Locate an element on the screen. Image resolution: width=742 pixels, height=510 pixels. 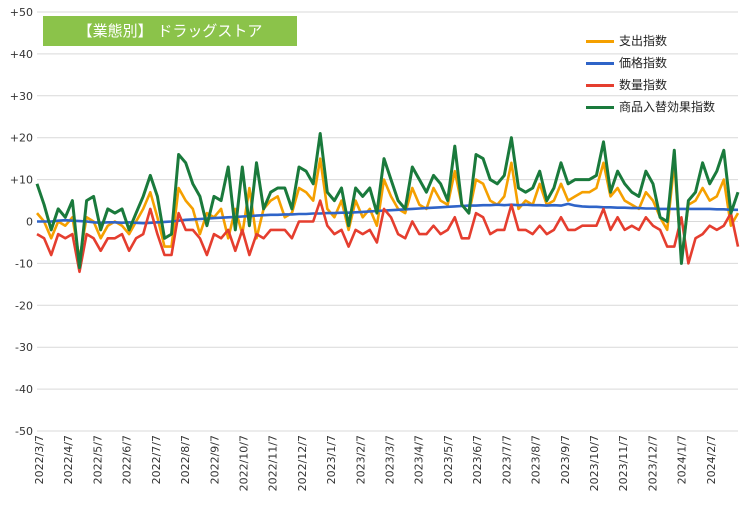
x-tick-label: 2024/1/7 is located at coordinates (682, 459).